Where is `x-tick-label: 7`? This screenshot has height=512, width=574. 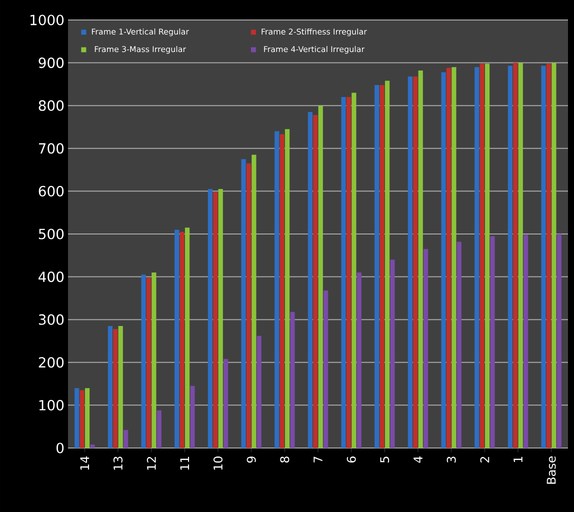
x-tick-label: 7 is located at coordinates (318, 459).